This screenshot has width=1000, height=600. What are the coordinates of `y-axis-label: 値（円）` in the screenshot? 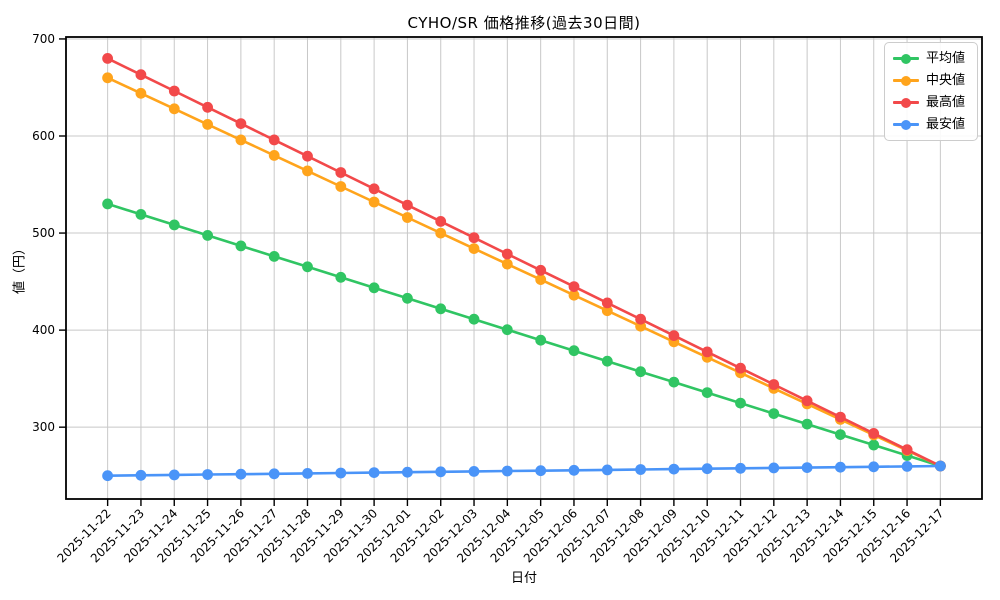 It's located at (20, 268).